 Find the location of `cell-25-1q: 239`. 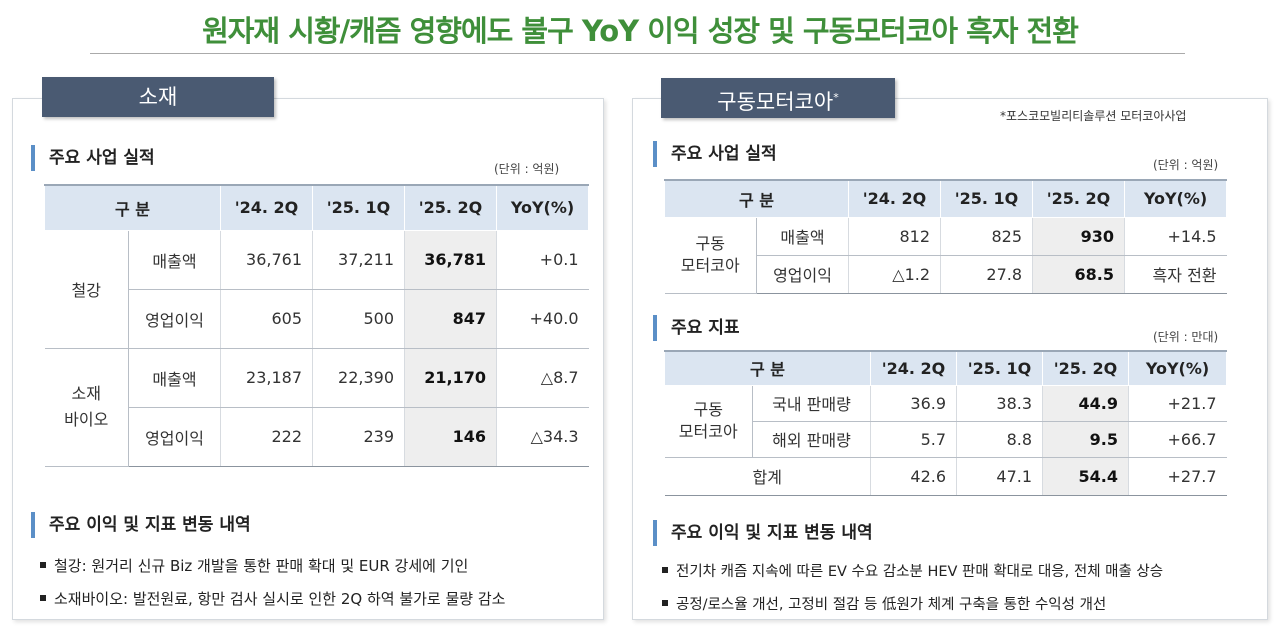

cell-25-1q: 239 is located at coordinates (359, 437).